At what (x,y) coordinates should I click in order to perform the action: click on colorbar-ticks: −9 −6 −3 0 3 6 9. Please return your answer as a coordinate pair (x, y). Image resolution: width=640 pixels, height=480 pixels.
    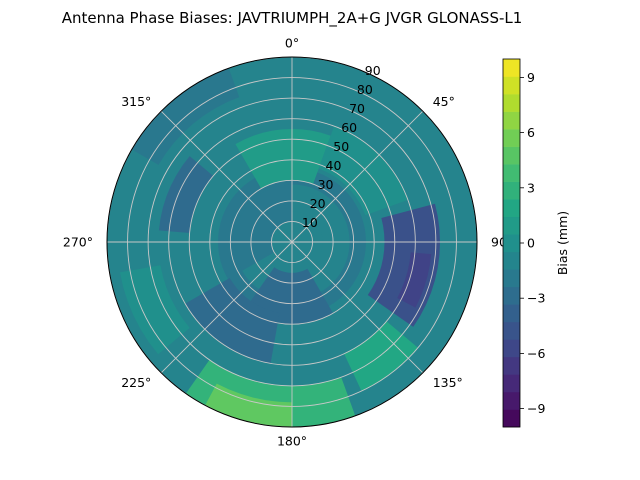
    Looking at the image, I should click on (532, 243).